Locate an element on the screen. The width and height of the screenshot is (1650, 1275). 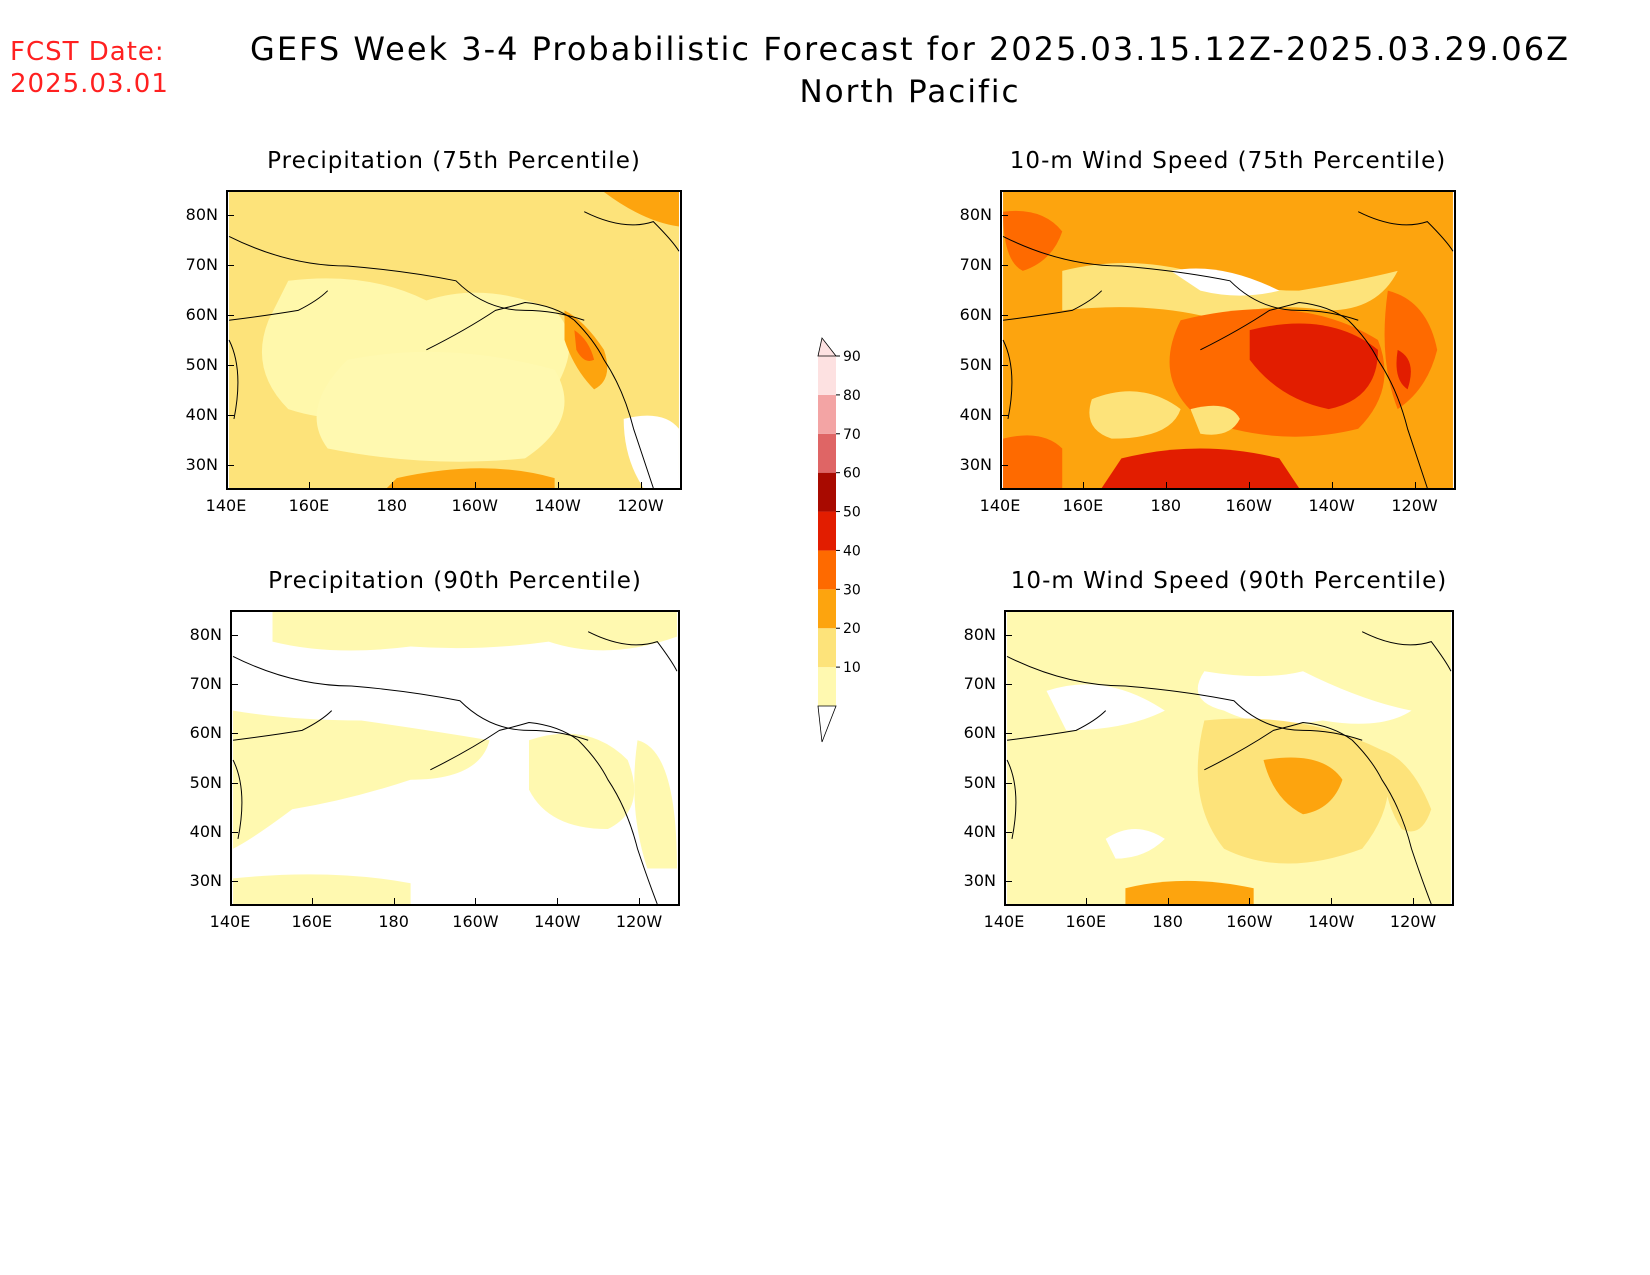
colorbar-swatches: 10 20 30 40 50 60 70 80 90 is located at coordinates (839, 540).